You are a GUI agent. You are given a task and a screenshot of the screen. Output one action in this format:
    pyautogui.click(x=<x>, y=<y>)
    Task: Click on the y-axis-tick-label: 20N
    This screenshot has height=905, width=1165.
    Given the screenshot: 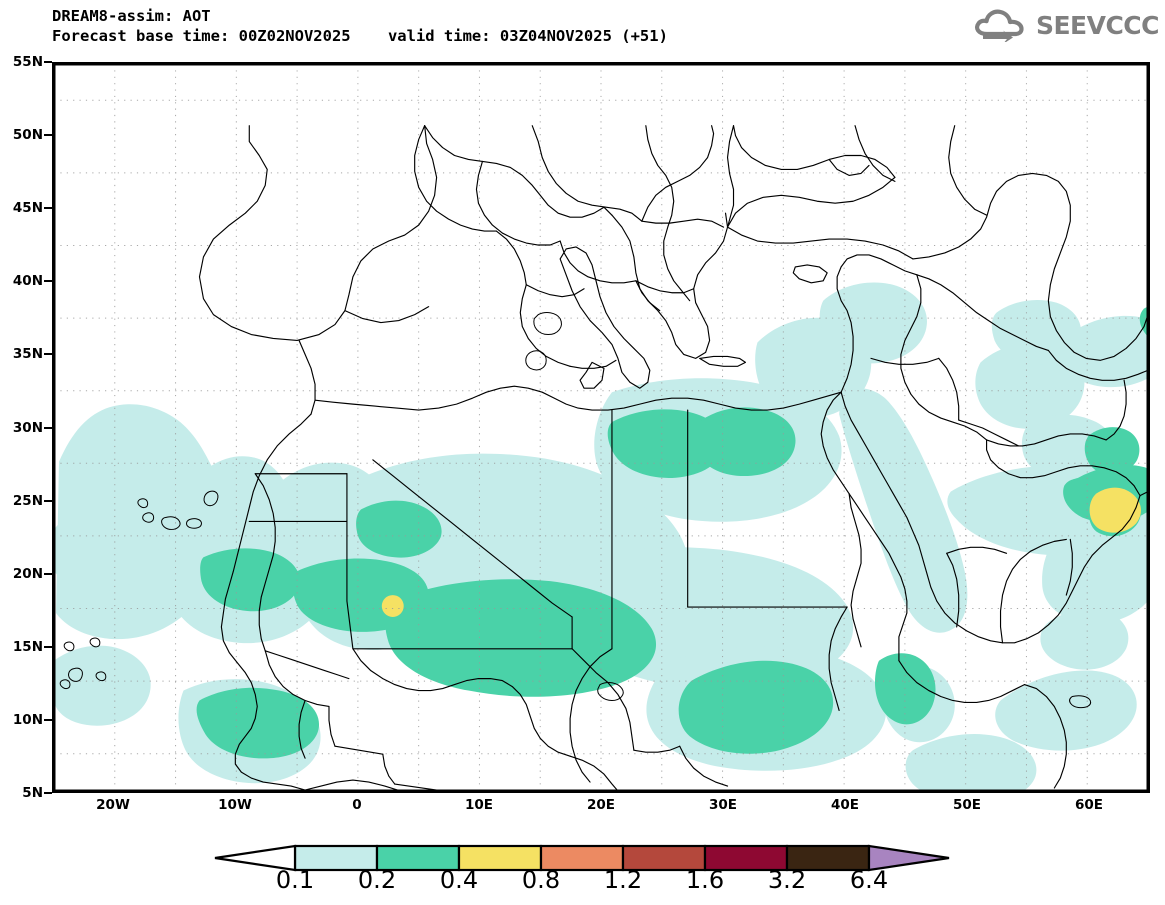 What is the action you would take?
    pyautogui.click(x=27, y=573)
    